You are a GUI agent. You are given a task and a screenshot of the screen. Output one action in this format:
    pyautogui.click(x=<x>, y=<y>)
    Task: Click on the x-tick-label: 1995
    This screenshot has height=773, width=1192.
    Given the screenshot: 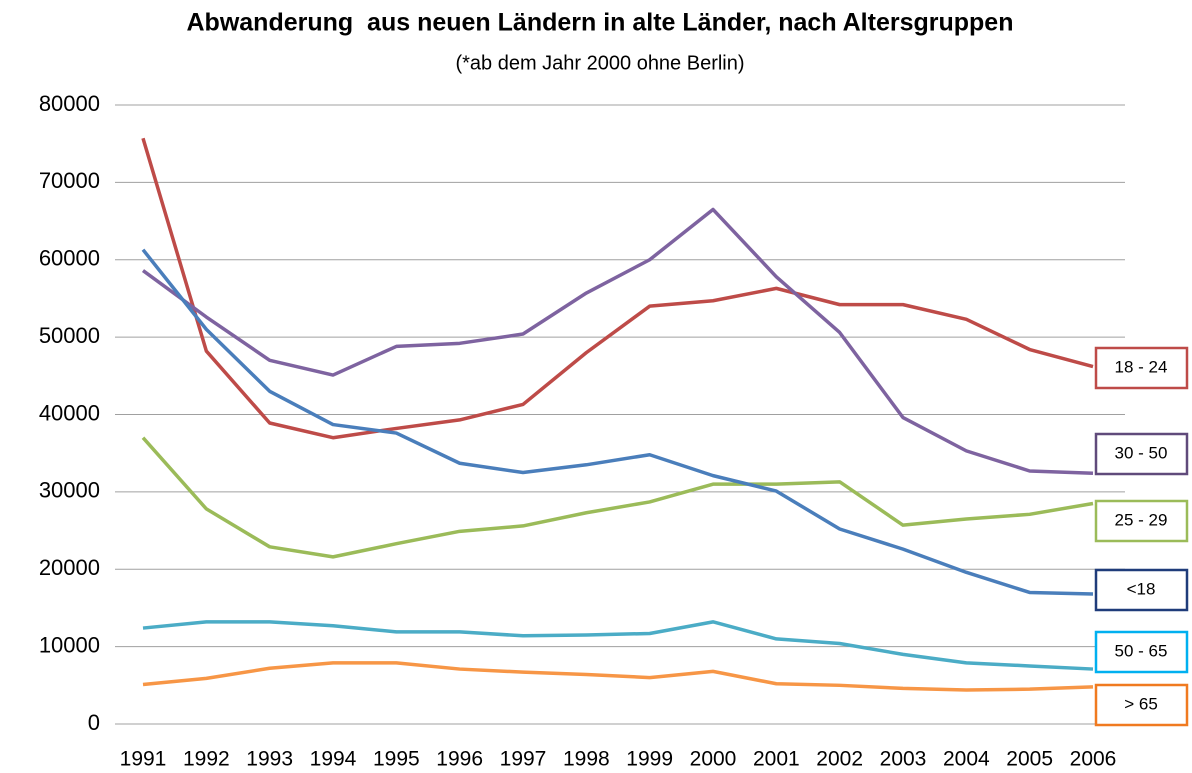 What is the action you would take?
    pyautogui.click(x=396, y=759)
    